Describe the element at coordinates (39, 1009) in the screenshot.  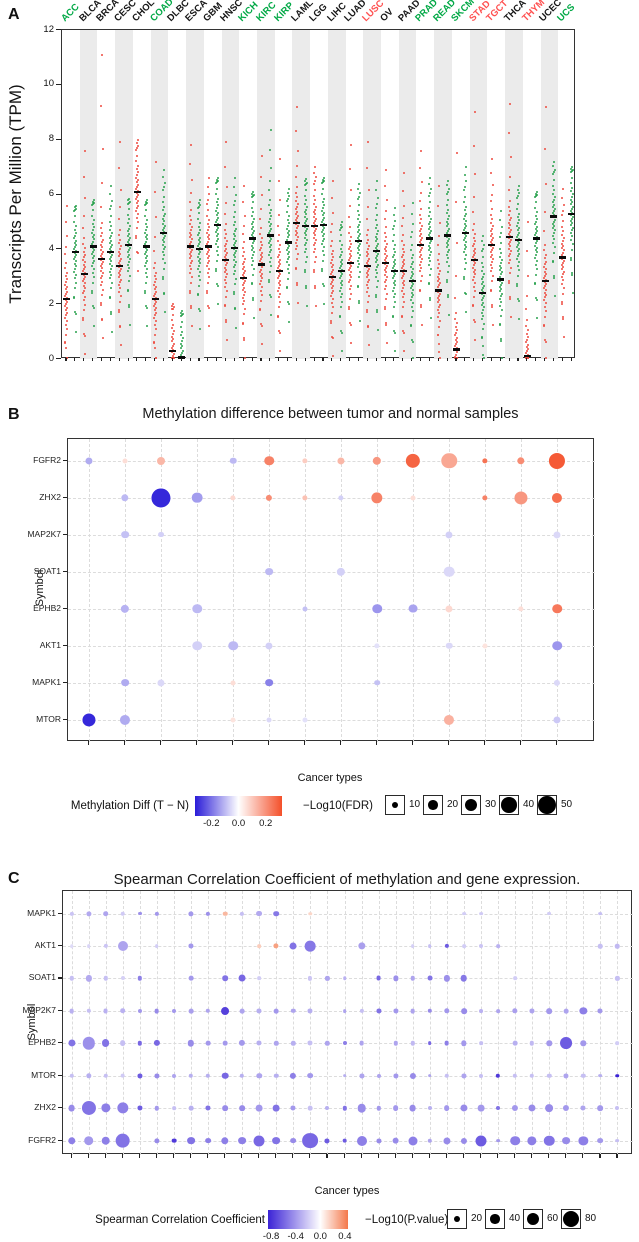
I see `gene-label: MAP2K7` at that location.